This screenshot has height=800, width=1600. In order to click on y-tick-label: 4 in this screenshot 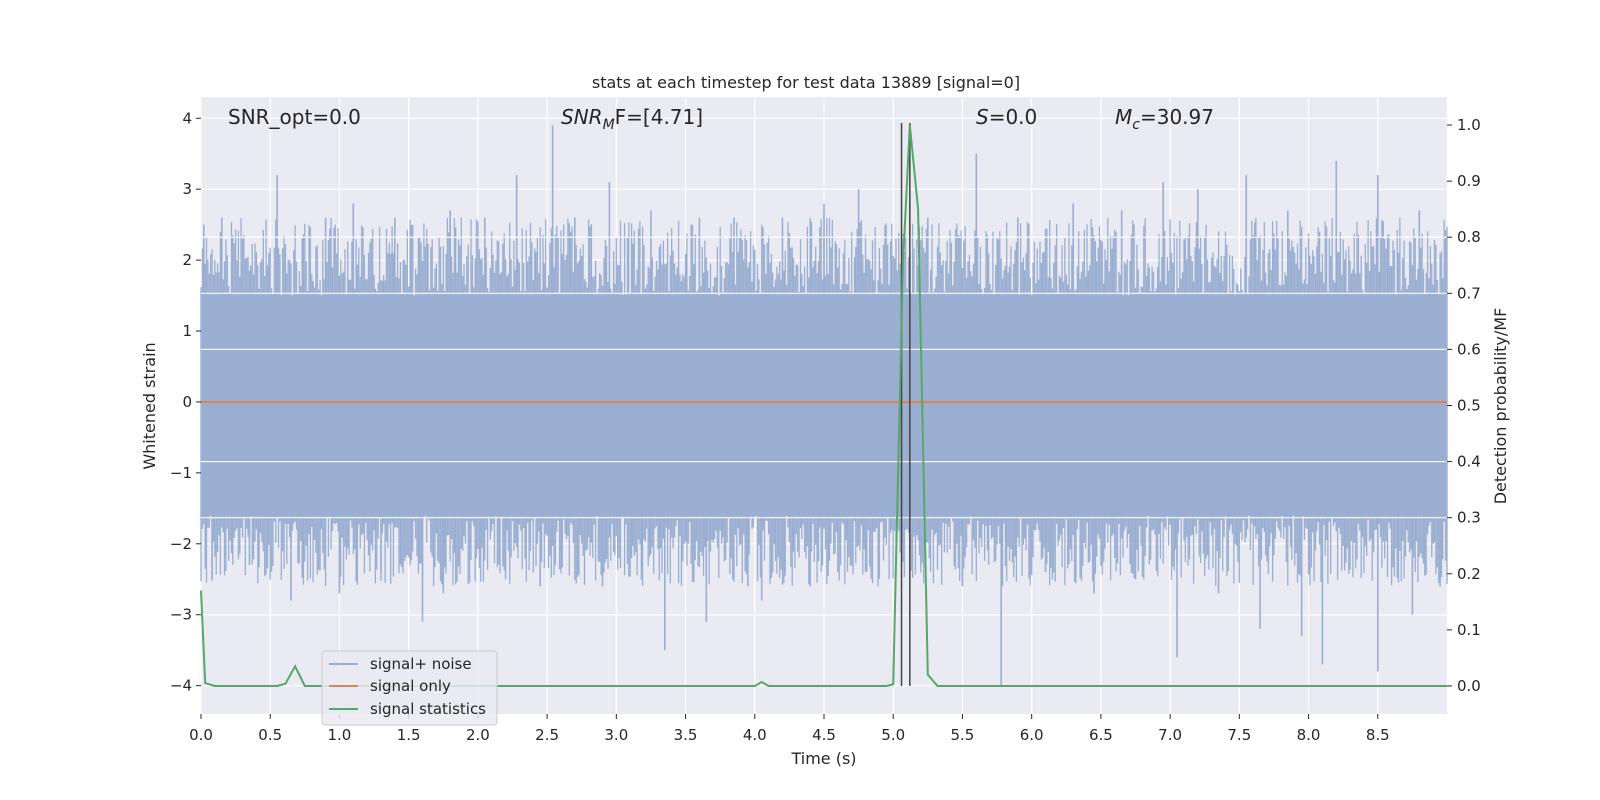, I will do `click(187, 118)`.